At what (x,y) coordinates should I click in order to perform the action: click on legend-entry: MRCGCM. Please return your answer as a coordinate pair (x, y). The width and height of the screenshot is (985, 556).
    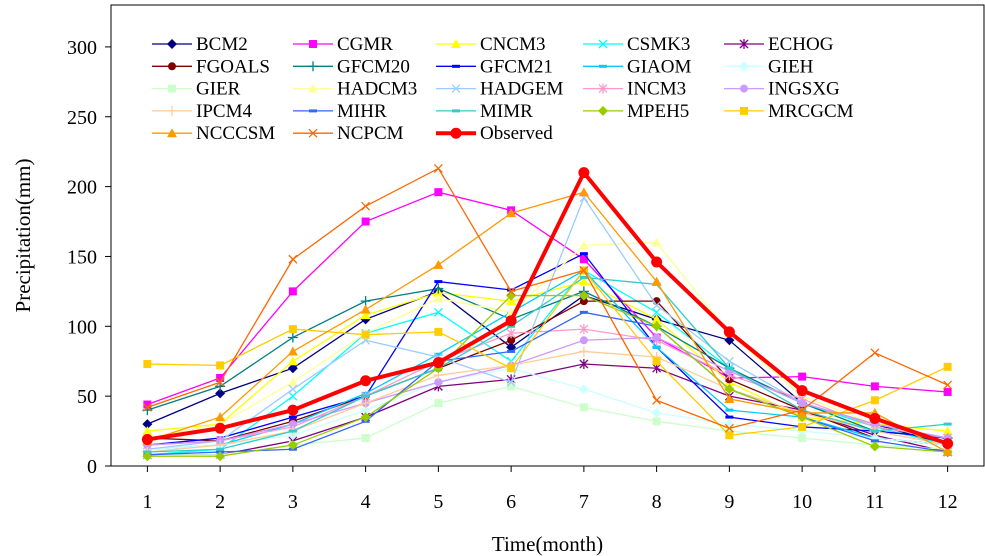
    Looking at the image, I should click on (789, 111).